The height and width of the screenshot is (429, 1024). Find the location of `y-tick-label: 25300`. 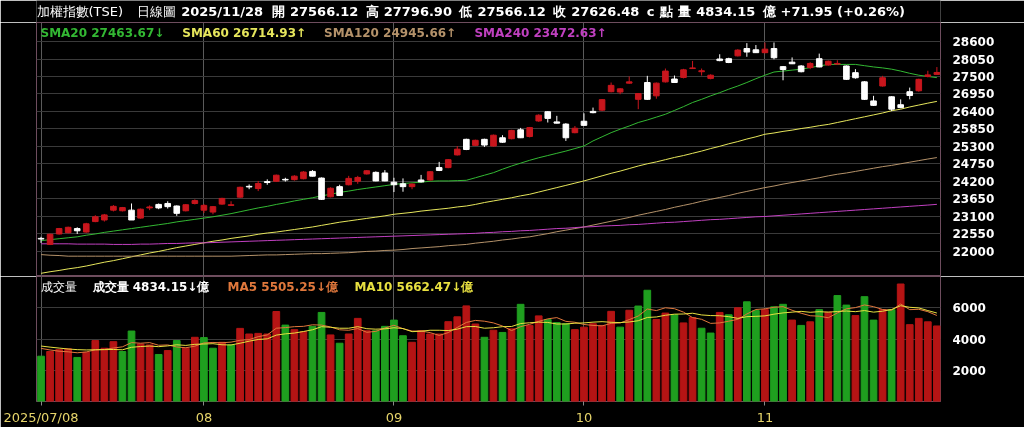

y-tick-label: 25300 is located at coordinates (973, 146).